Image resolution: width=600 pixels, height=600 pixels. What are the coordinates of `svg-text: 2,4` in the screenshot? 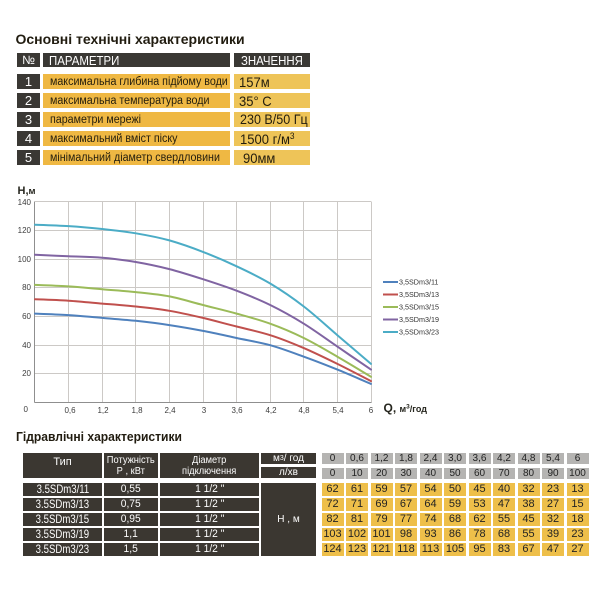 It's located at (170, 410).